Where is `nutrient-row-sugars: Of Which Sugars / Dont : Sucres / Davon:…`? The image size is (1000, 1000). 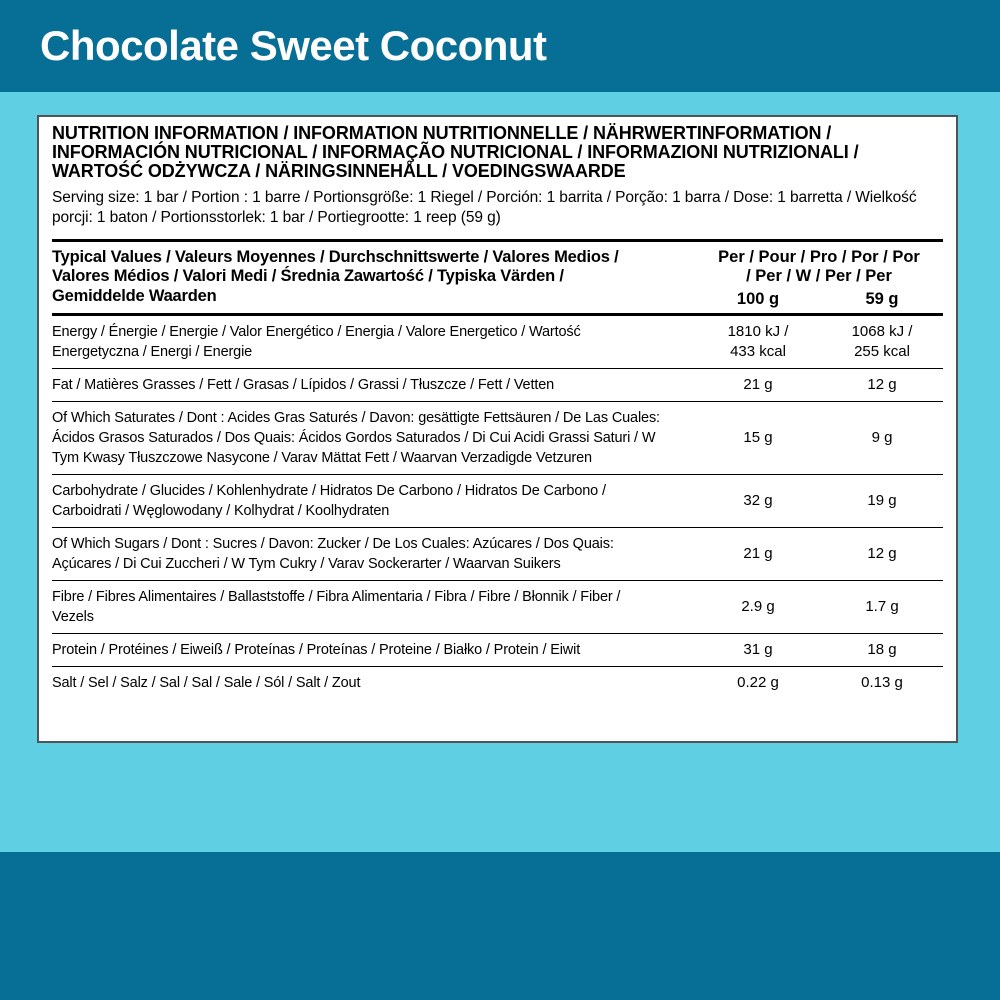
nutrient-row-sugars: Of Which Sugars / Dont : Sucres / Davon:… is located at coordinates (497, 554).